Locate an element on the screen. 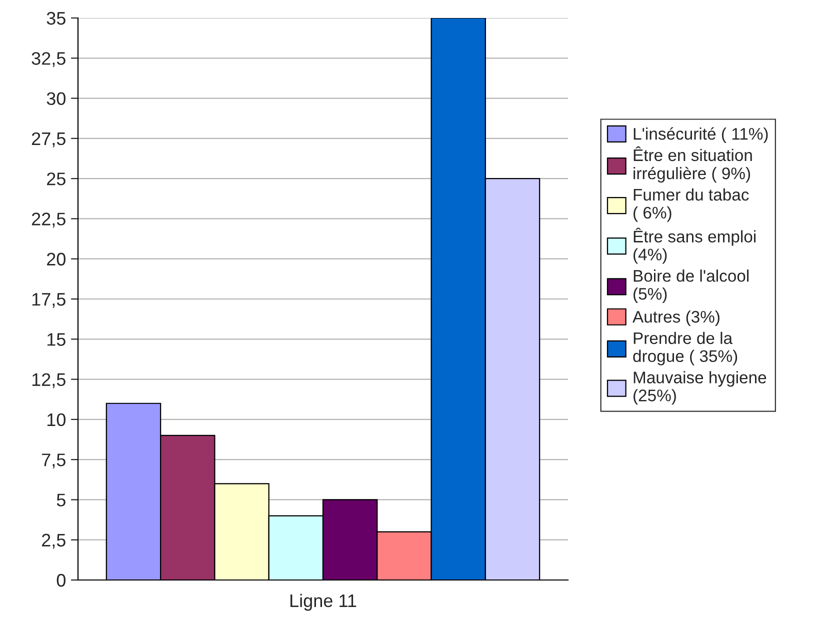 This screenshot has height=626, width=821. y-tick-label: 7,5 is located at coordinates (54, 461).